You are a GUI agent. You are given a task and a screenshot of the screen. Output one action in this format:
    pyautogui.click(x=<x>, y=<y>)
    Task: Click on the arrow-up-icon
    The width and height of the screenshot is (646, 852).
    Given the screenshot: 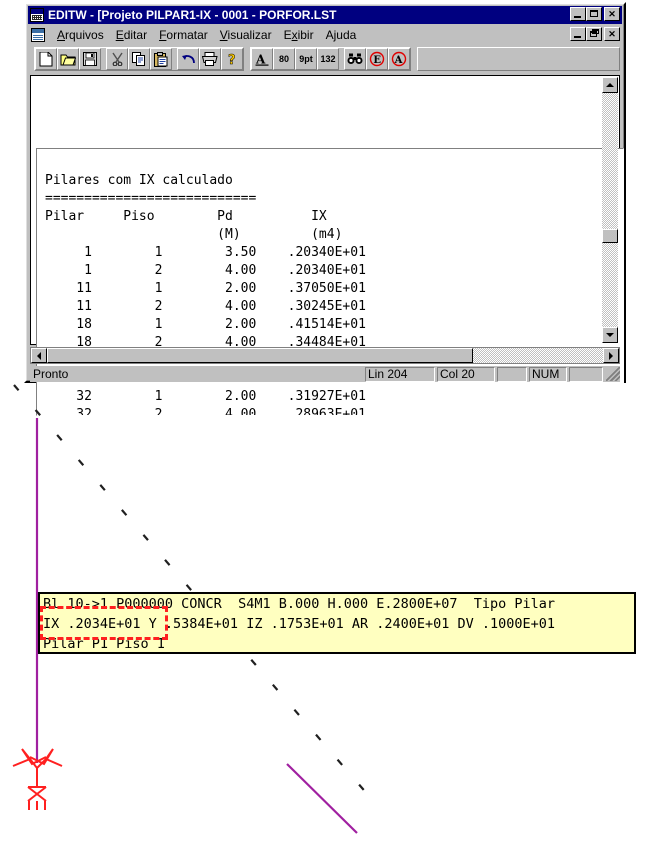 What is the action you would take?
    pyautogui.click(x=610, y=85)
    